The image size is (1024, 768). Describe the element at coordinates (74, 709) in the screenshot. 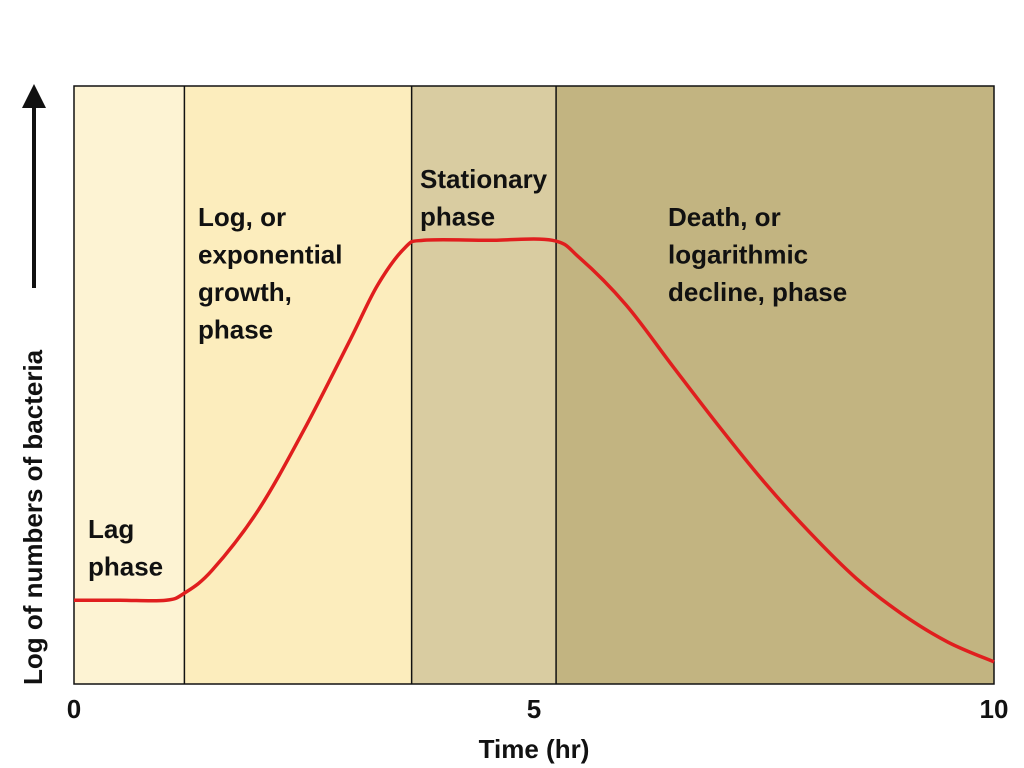

I see `x-tick-label: 0` at that location.